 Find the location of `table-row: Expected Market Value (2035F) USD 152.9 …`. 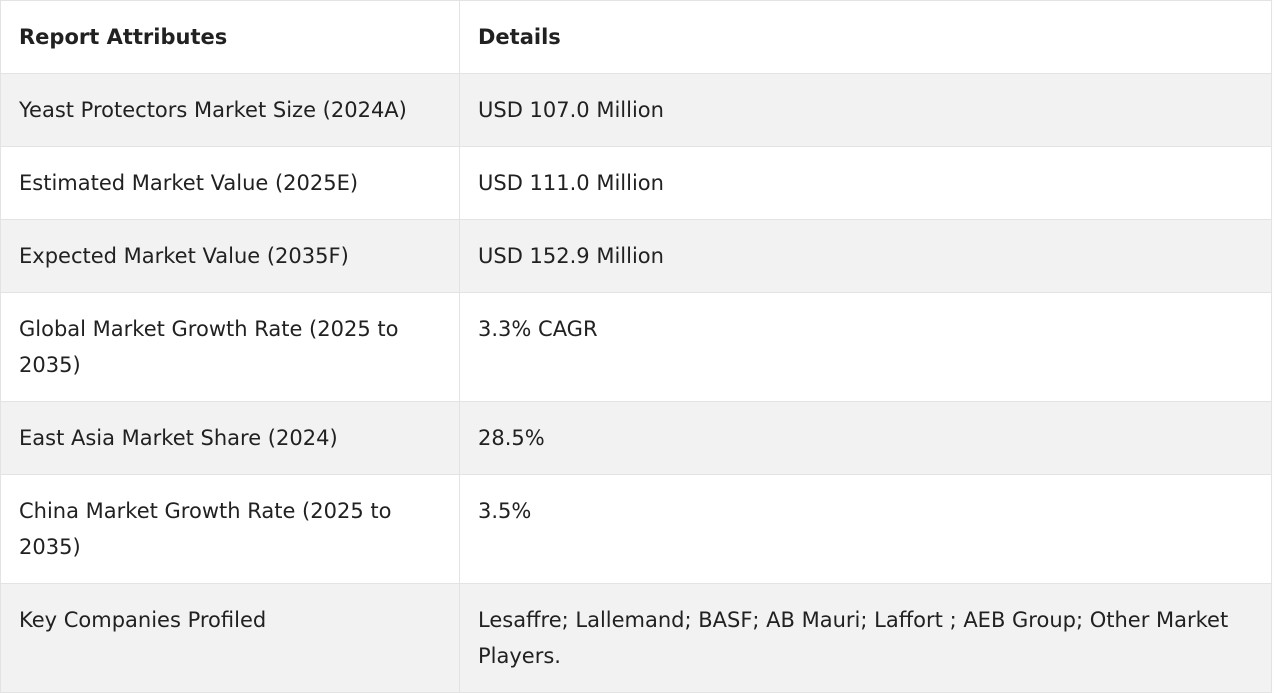

table-row: Expected Market Value (2035F) USD 152.9 … is located at coordinates (636, 256).